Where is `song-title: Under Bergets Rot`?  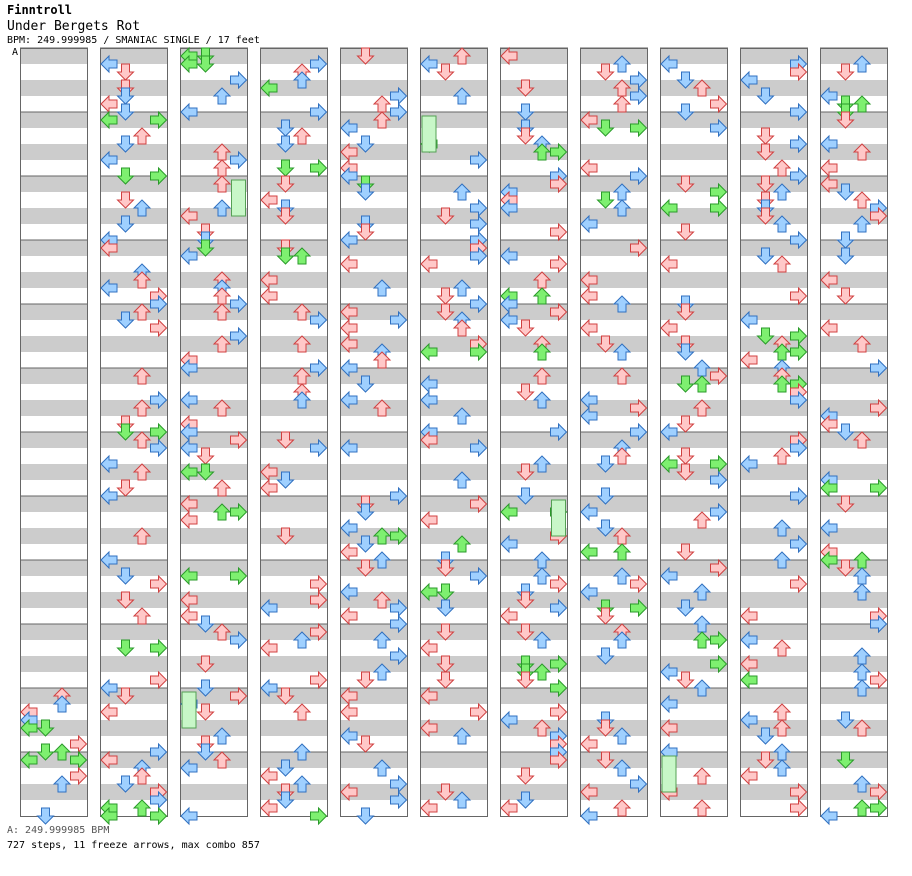
song-title: Under Bergets Rot is located at coordinates (74, 26).